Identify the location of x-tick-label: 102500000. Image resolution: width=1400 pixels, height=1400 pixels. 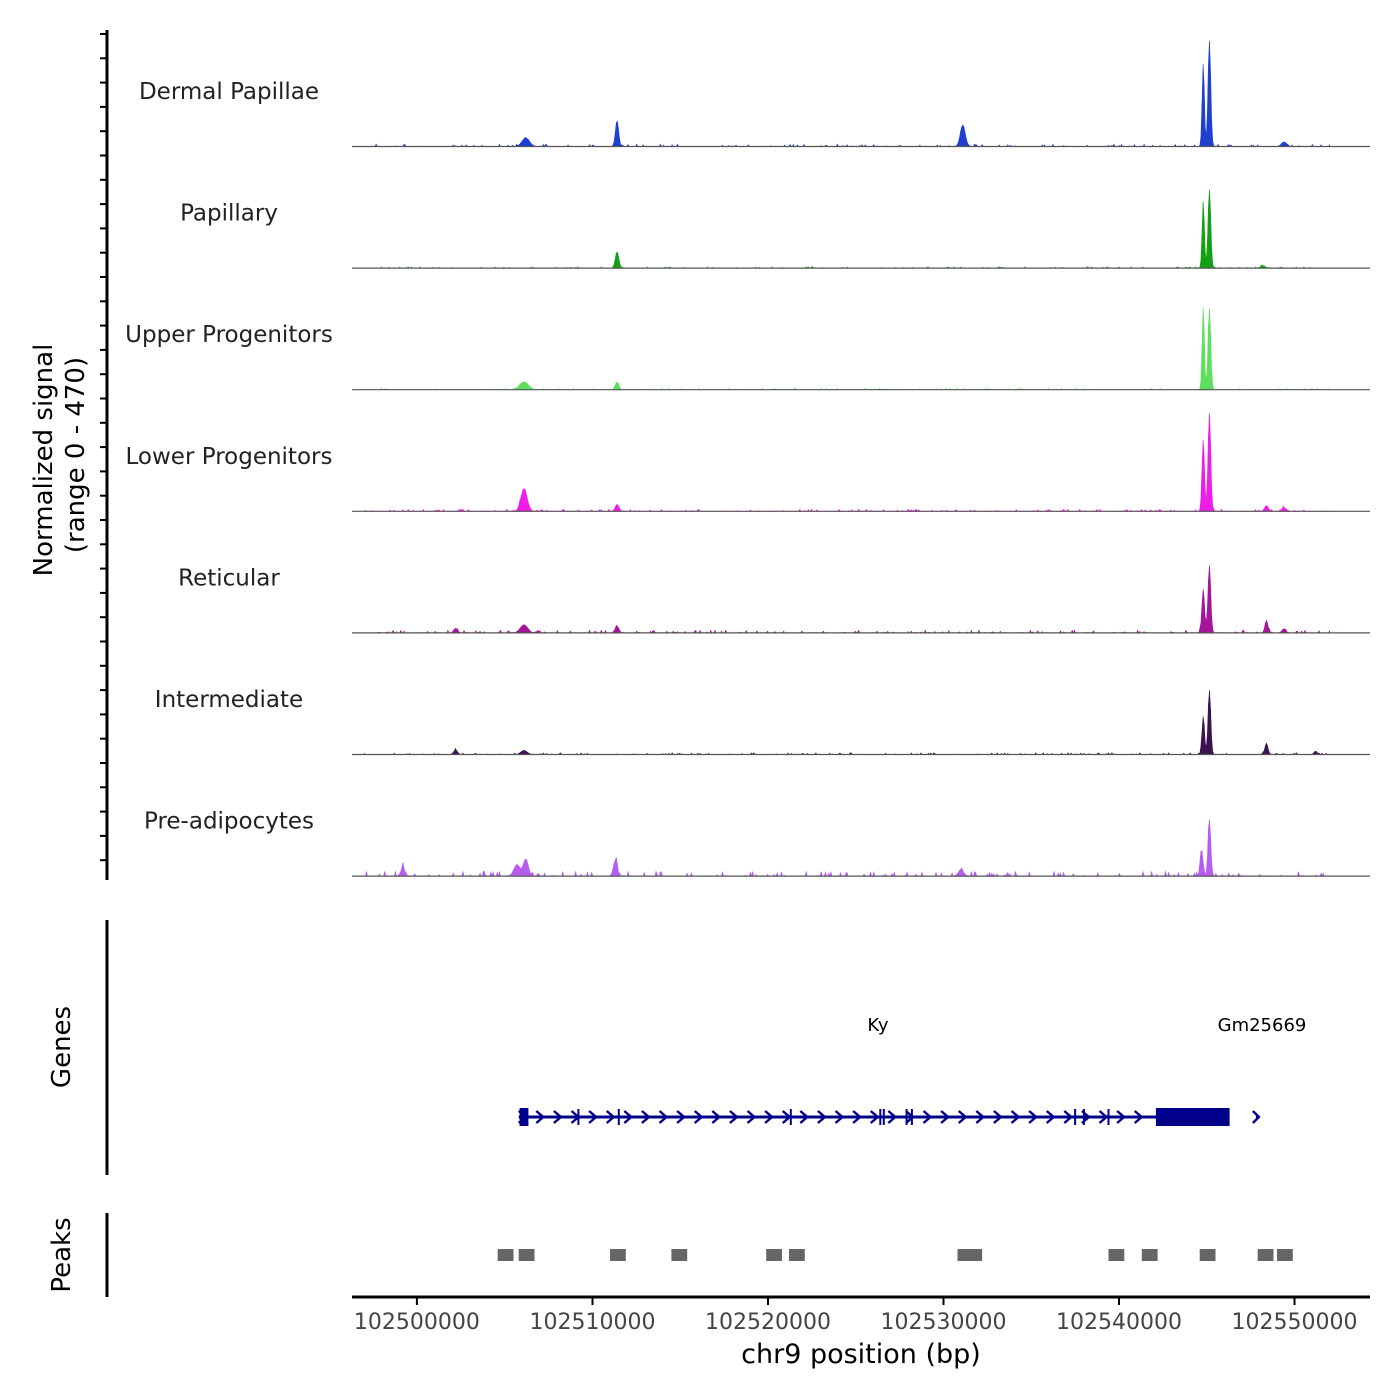
(417, 1322).